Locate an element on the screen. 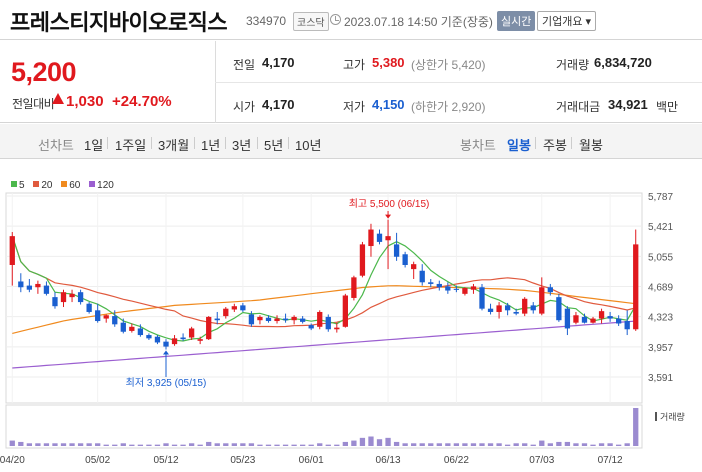 The width and height of the screenshot is (702, 472). tab-10y: 10년 is located at coordinates (308, 145).